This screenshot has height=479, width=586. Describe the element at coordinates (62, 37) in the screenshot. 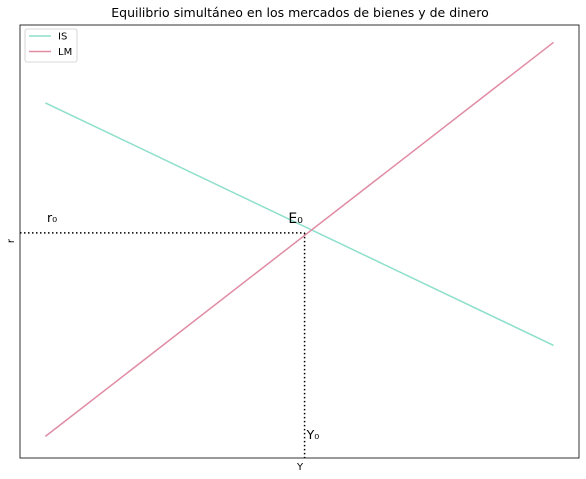

I see `legend-label-is: IS` at that location.